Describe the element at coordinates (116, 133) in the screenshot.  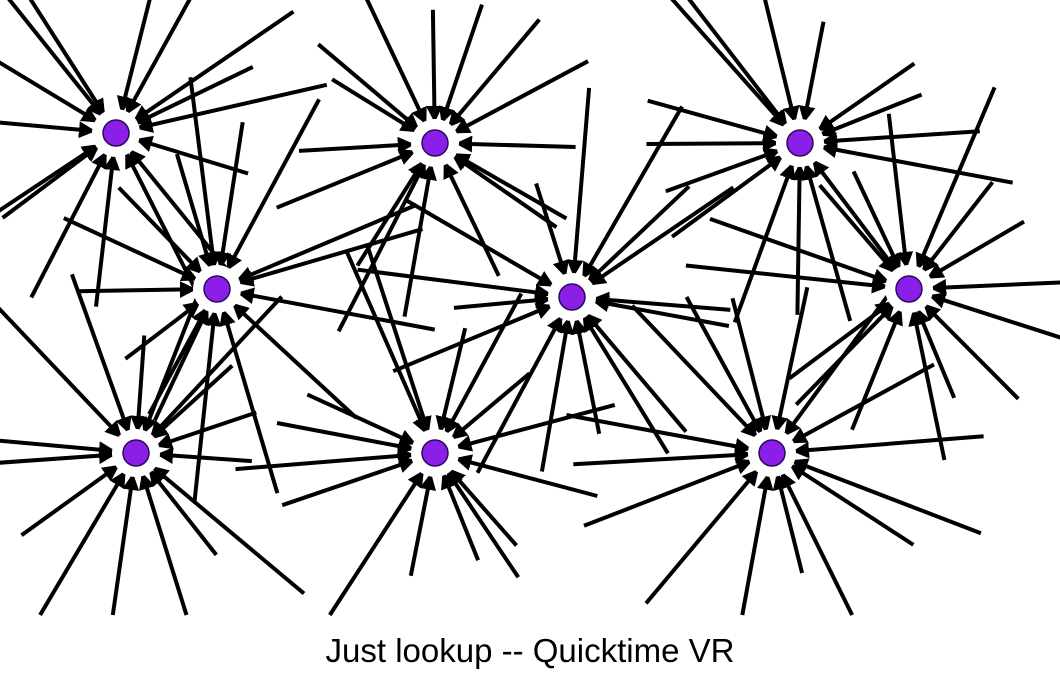
I see `viewpoint-node-n1` at that location.